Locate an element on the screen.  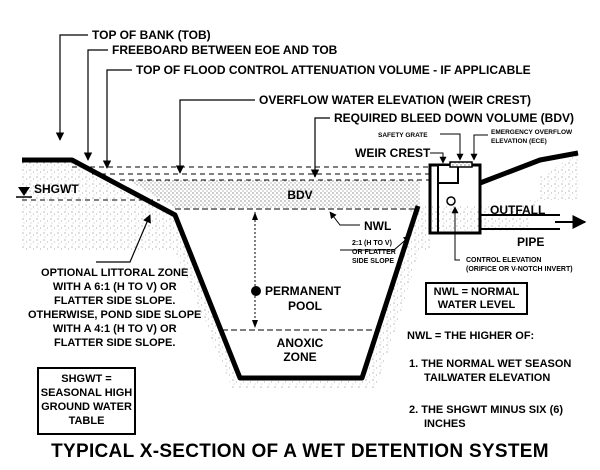
eoe-label-2: ELEVATION (ECE) is located at coordinates (519, 141).